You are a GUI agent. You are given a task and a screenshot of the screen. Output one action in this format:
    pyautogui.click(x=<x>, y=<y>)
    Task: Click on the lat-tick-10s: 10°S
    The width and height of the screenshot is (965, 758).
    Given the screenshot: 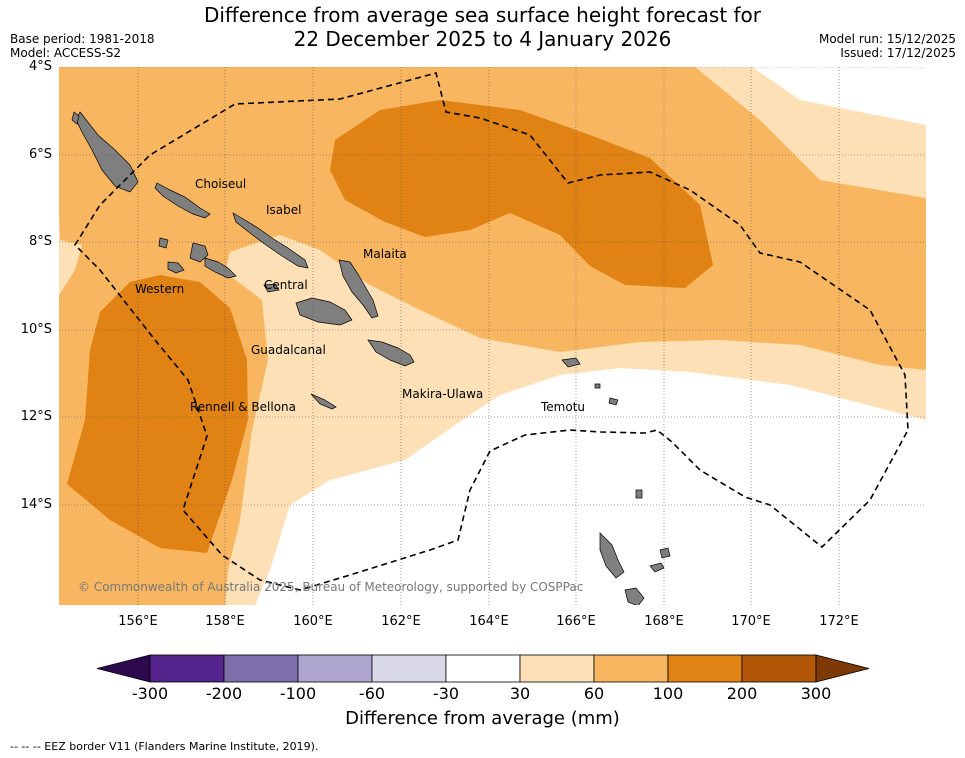 What is the action you would take?
    pyautogui.click(x=36, y=329)
    